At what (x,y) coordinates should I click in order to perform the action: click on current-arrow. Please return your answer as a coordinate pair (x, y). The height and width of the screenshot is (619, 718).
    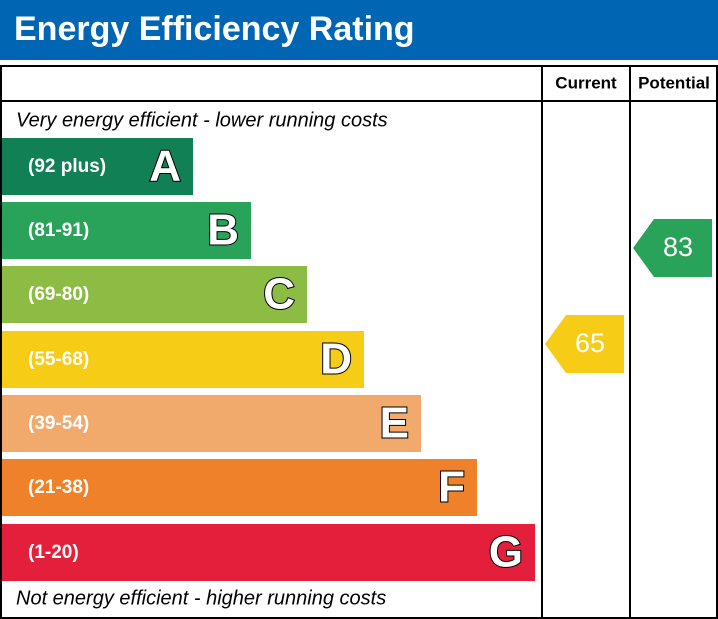
    Looking at the image, I should click on (584, 344).